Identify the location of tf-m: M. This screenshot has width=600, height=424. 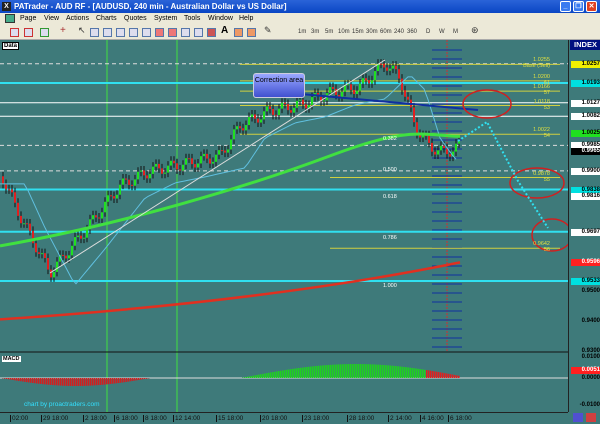
(455, 32).